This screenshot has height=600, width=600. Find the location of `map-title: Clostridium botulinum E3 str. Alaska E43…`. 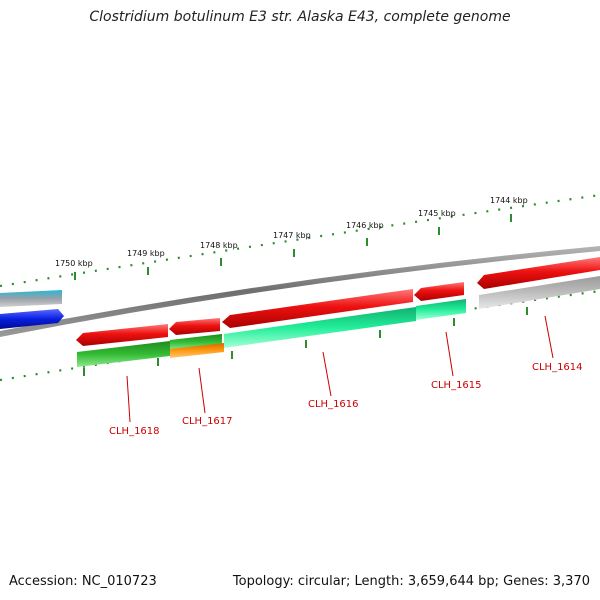

map-title: Clostridium botulinum E3 str. Alaska E43… is located at coordinates (300, 17).